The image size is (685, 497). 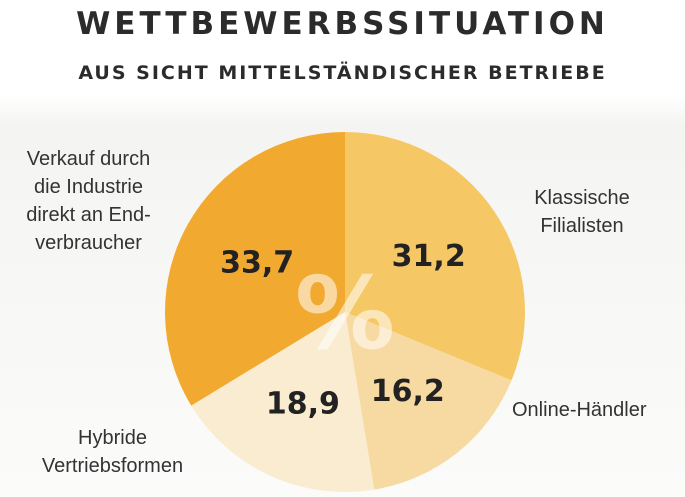 I want to click on value-industrie: 33,7, so click(x=257, y=263).